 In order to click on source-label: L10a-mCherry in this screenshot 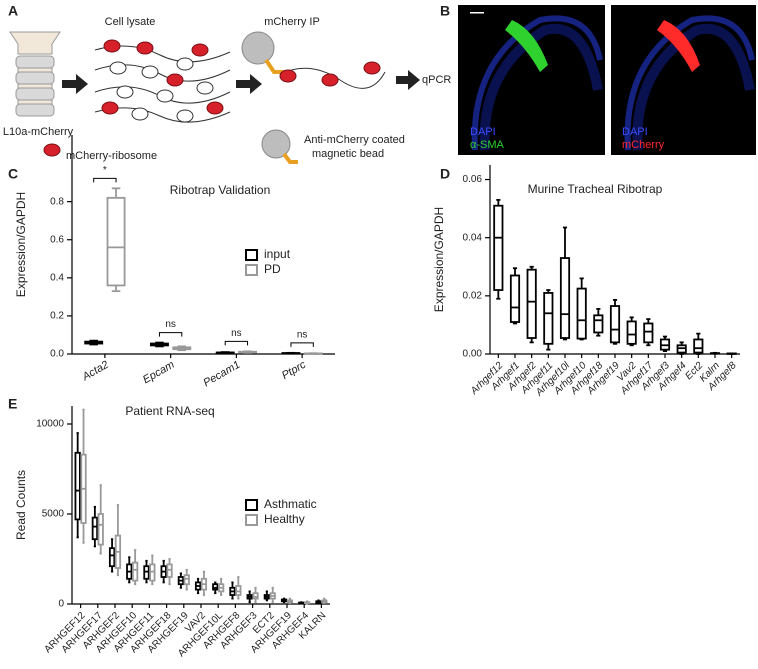, I will do `click(38, 132)`.